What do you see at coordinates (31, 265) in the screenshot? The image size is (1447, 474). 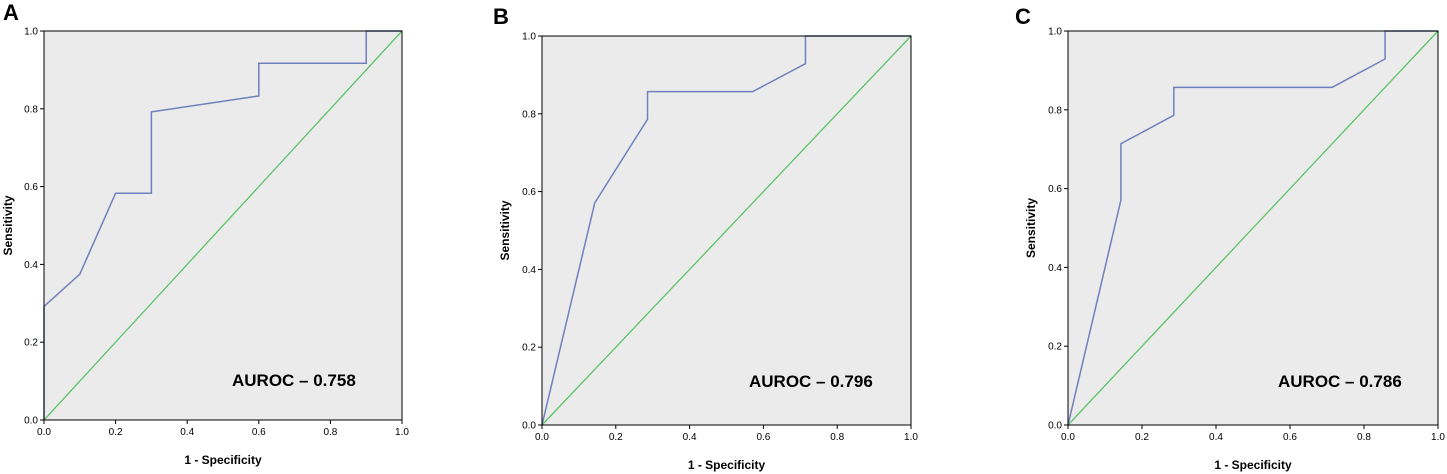 I see `chart-1-y-tick-label: 0.4` at bounding box center [31, 265].